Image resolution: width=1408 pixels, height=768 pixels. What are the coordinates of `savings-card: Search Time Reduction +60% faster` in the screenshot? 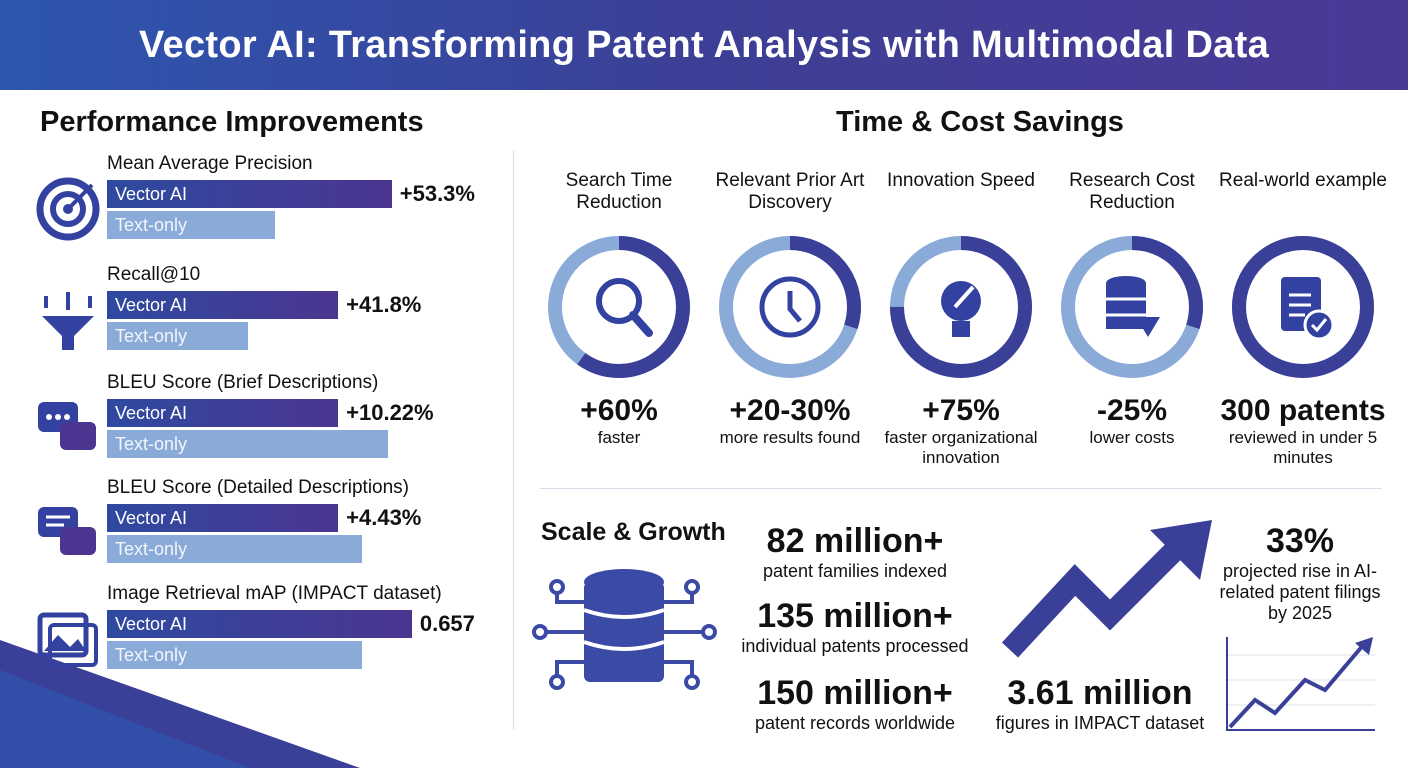 It's located at (619, 309).